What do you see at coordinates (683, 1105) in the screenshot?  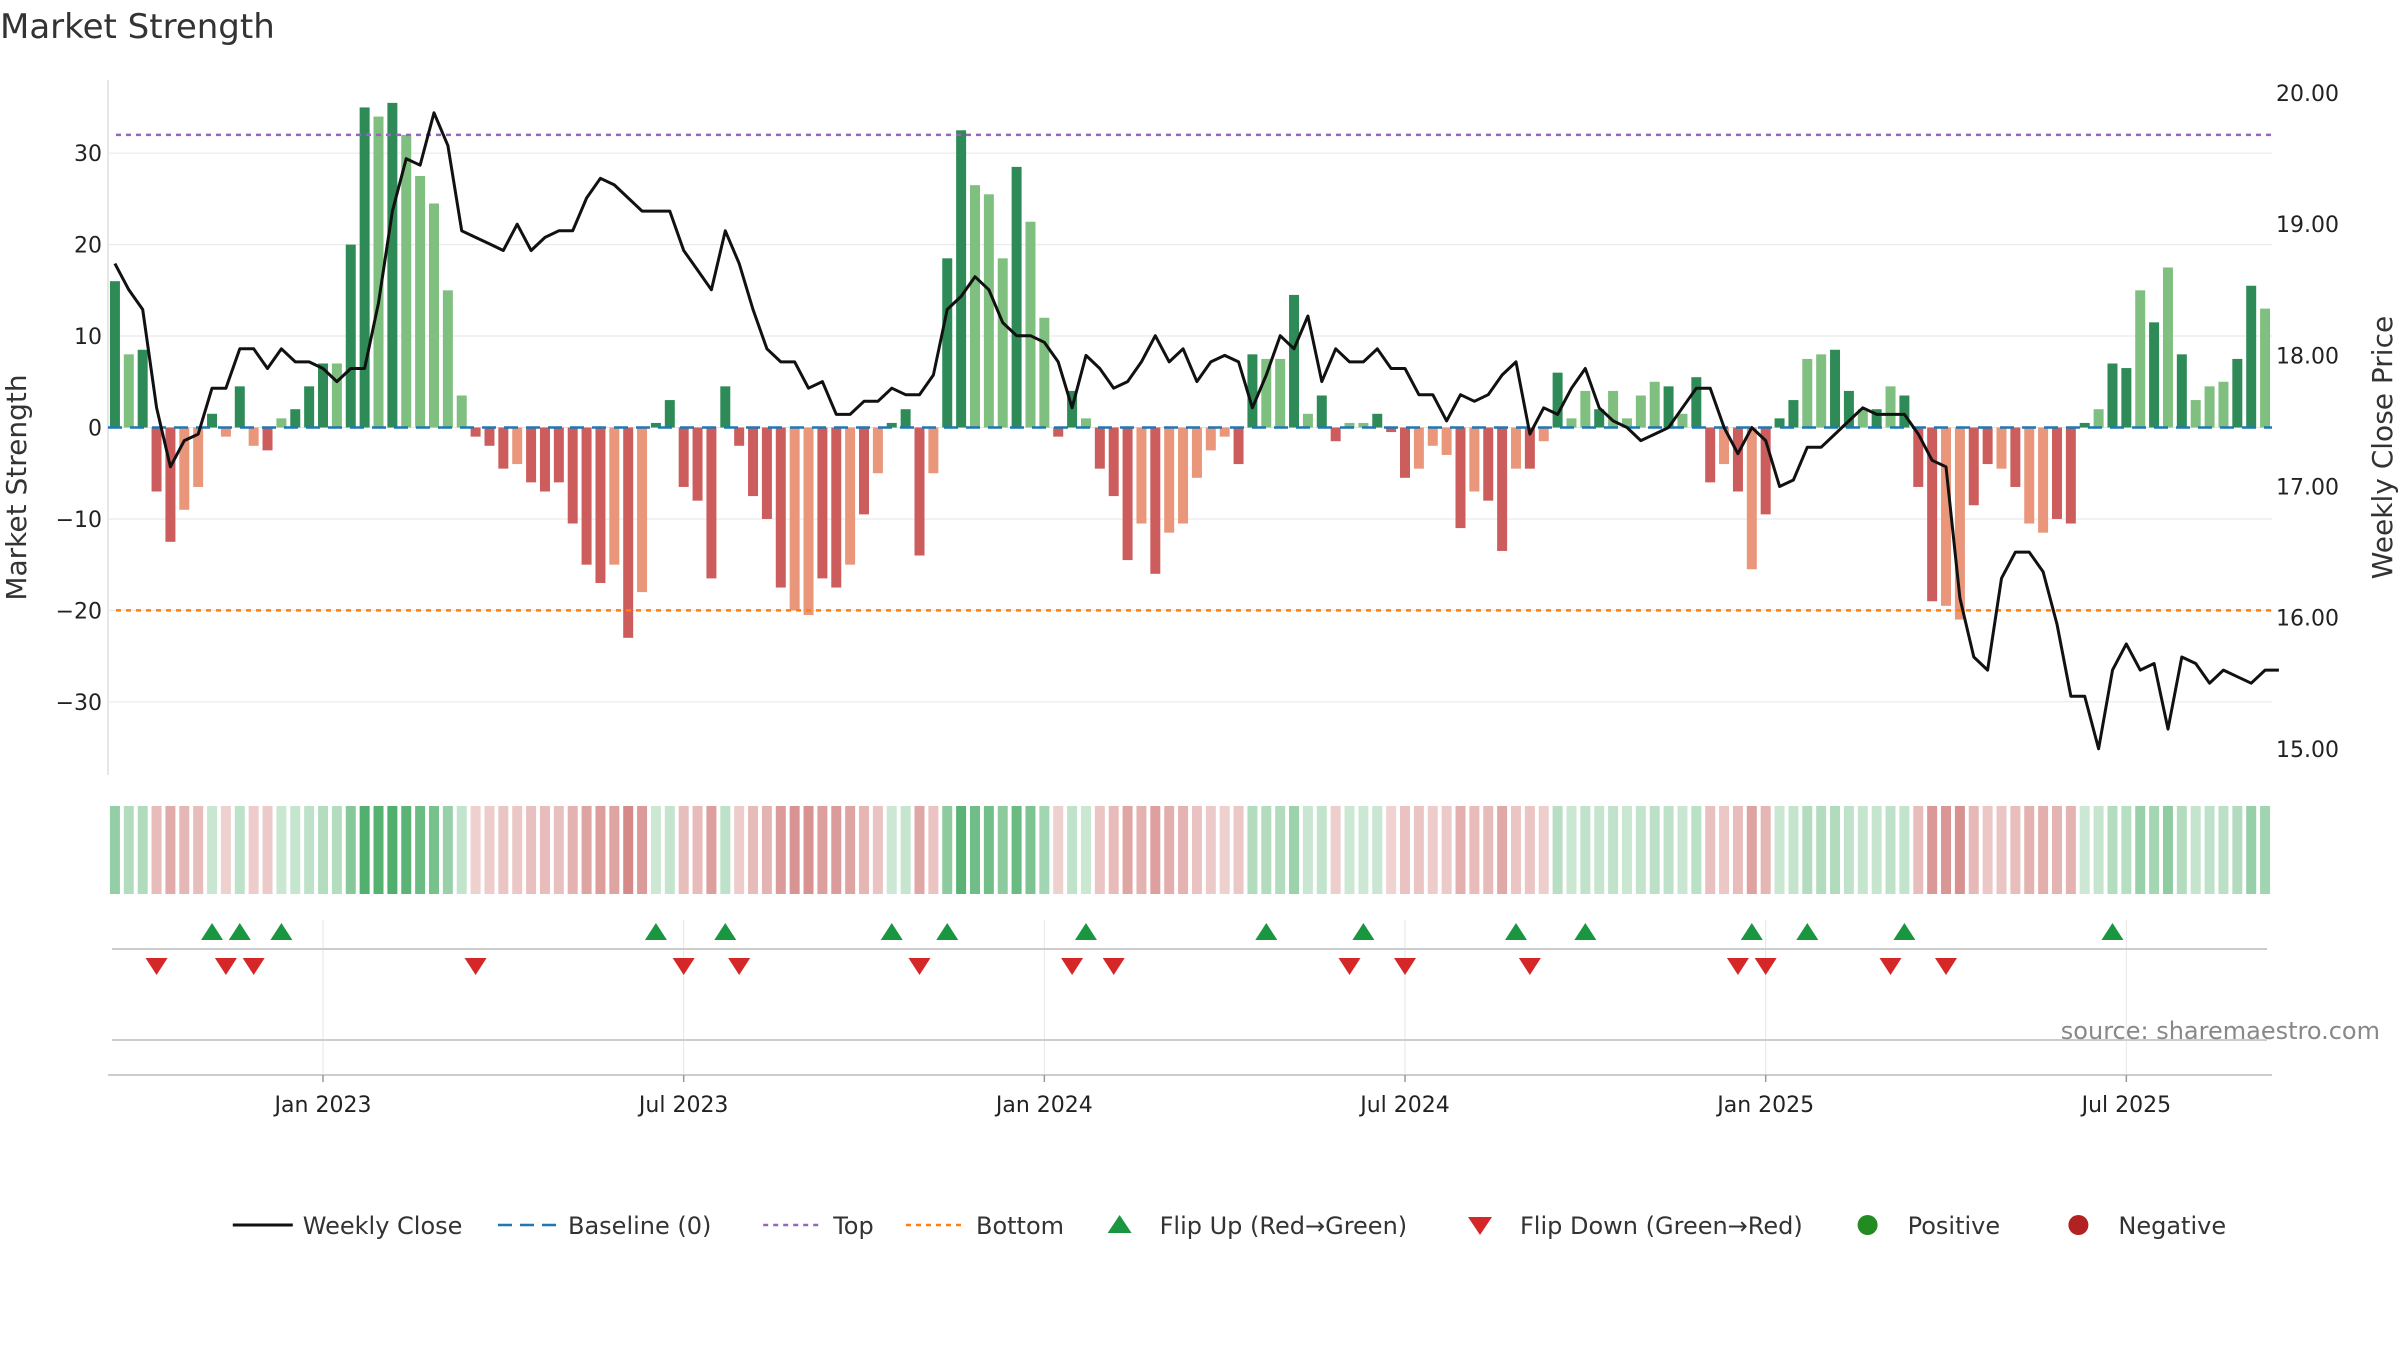 I see `x-tick-label: Jul 2023` at bounding box center [683, 1105].